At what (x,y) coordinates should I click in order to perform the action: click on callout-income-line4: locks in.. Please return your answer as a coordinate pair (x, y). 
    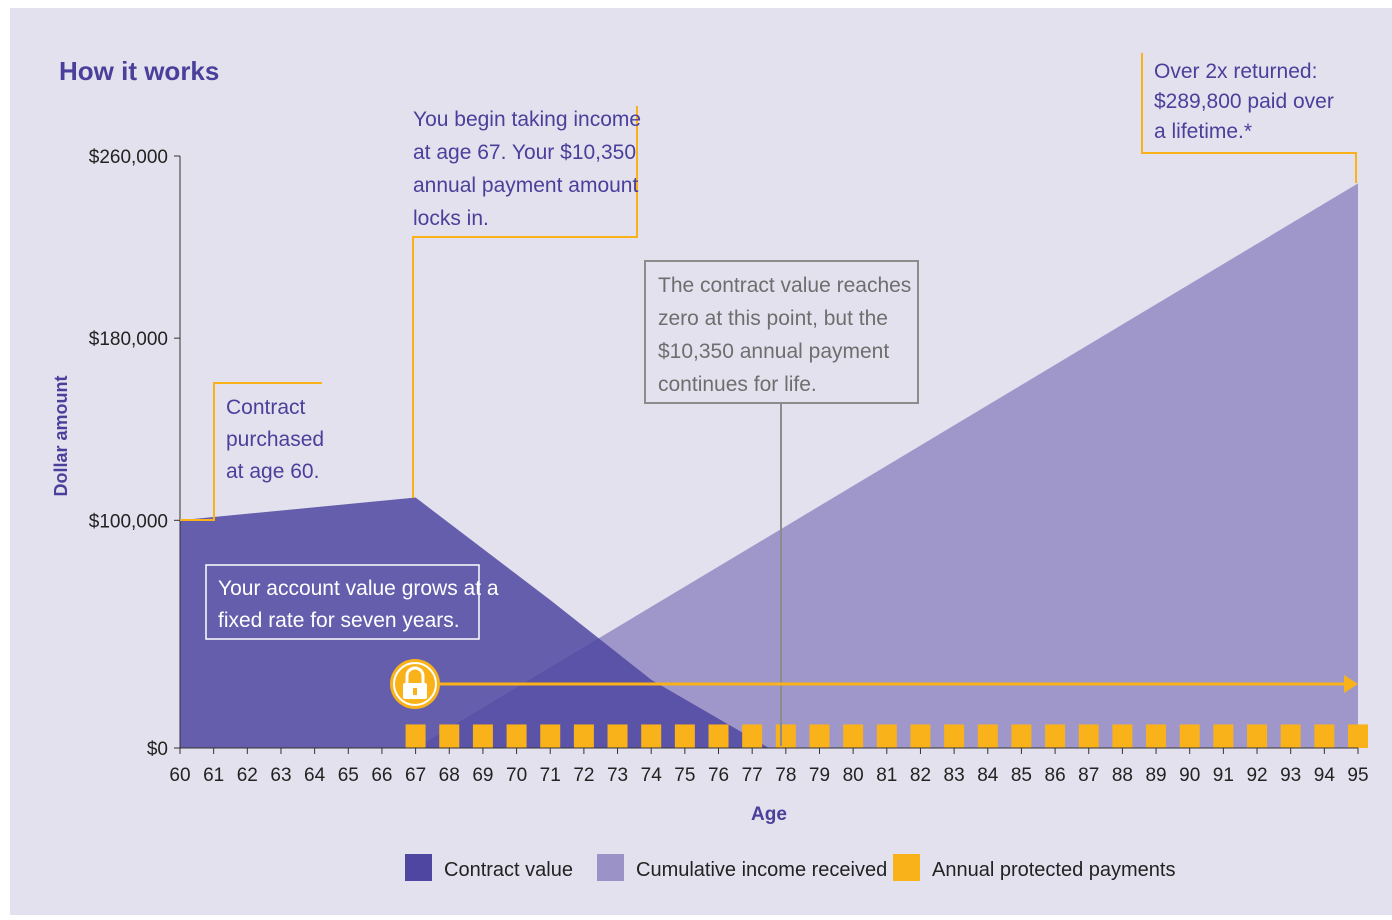
    Looking at the image, I should click on (451, 218).